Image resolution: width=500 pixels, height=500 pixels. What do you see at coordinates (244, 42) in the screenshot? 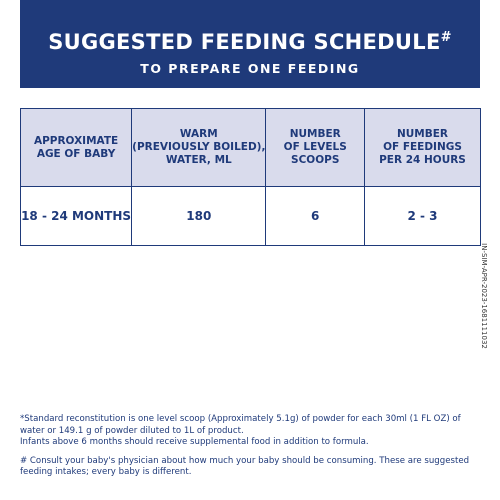
I see `title-text: SUGGESTED FEEDING SCHEDULE` at bounding box center [244, 42].